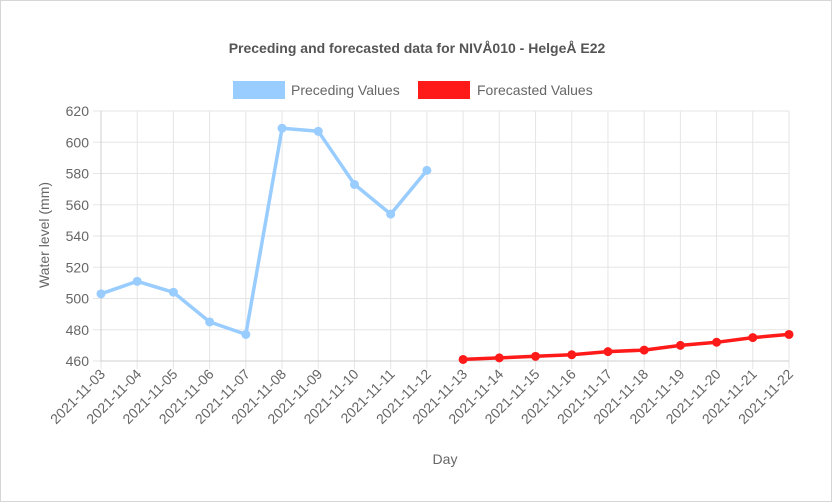  I want to click on y-tick-label: 580, so click(78, 174).